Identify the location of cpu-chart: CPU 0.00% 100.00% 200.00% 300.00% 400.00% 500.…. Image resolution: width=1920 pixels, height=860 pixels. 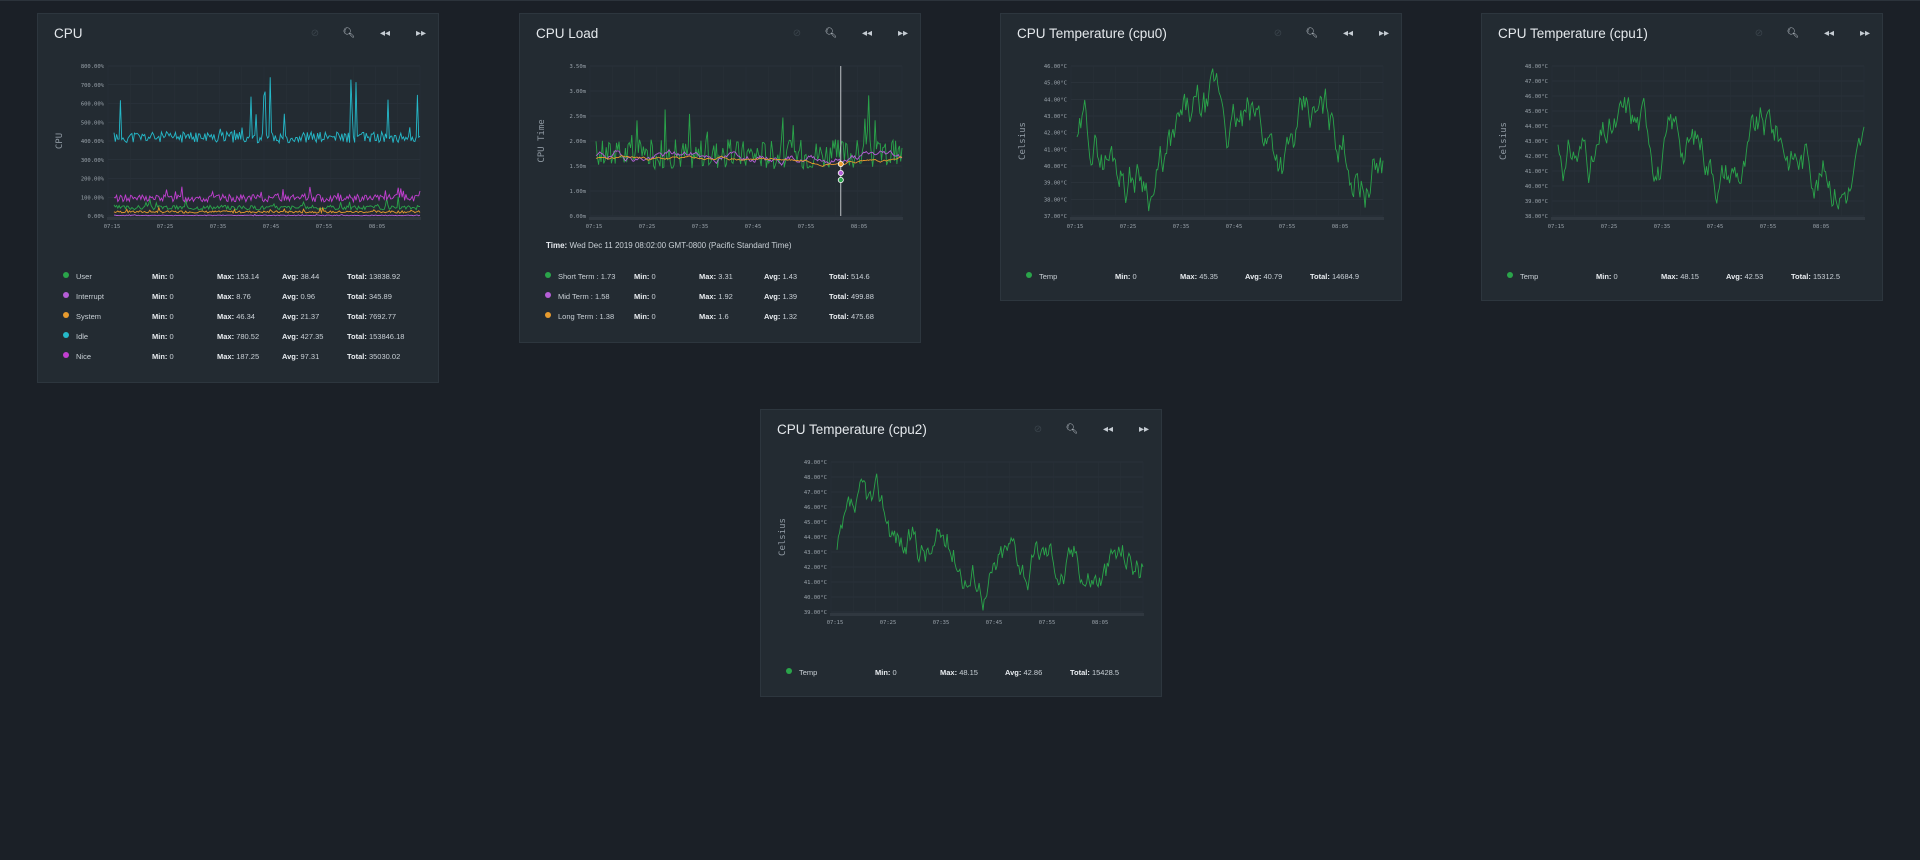
(239, 153).